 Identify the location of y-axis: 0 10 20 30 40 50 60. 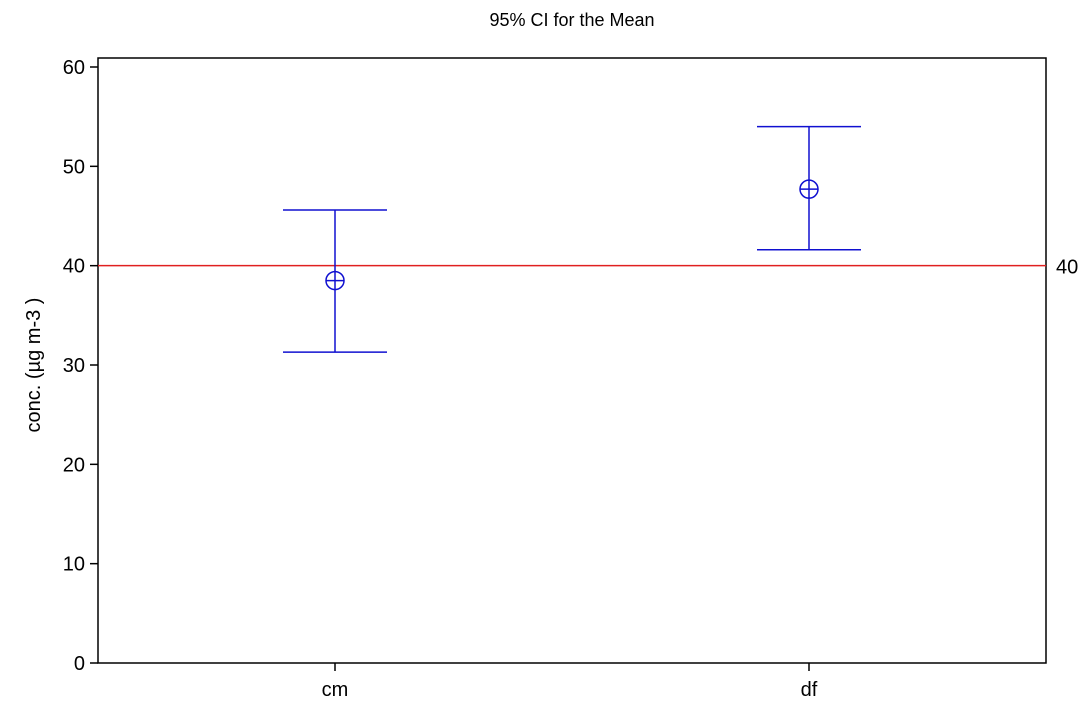
(80, 366).